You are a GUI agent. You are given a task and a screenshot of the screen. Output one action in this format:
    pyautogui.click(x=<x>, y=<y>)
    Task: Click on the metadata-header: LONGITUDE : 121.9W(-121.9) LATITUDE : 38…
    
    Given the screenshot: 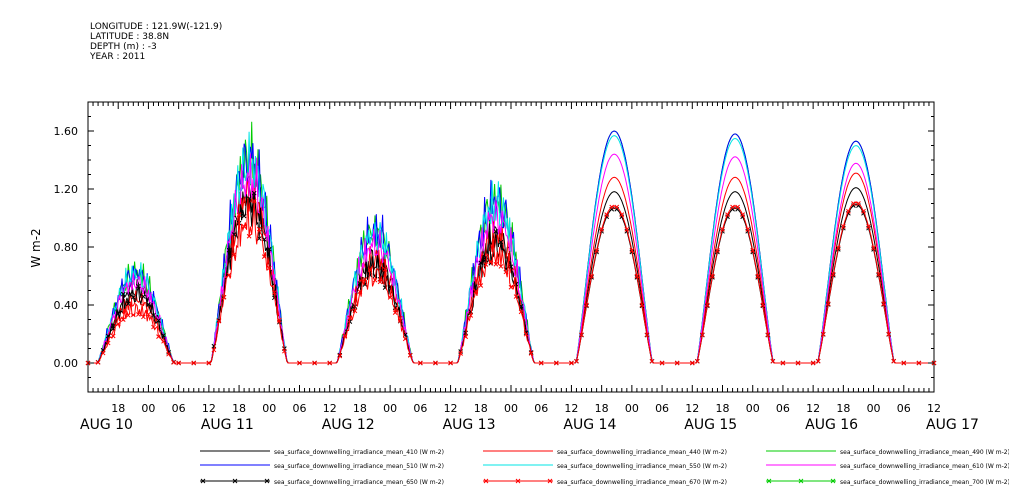 What is the action you would take?
    pyautogui.click(x=156, y=42)
    